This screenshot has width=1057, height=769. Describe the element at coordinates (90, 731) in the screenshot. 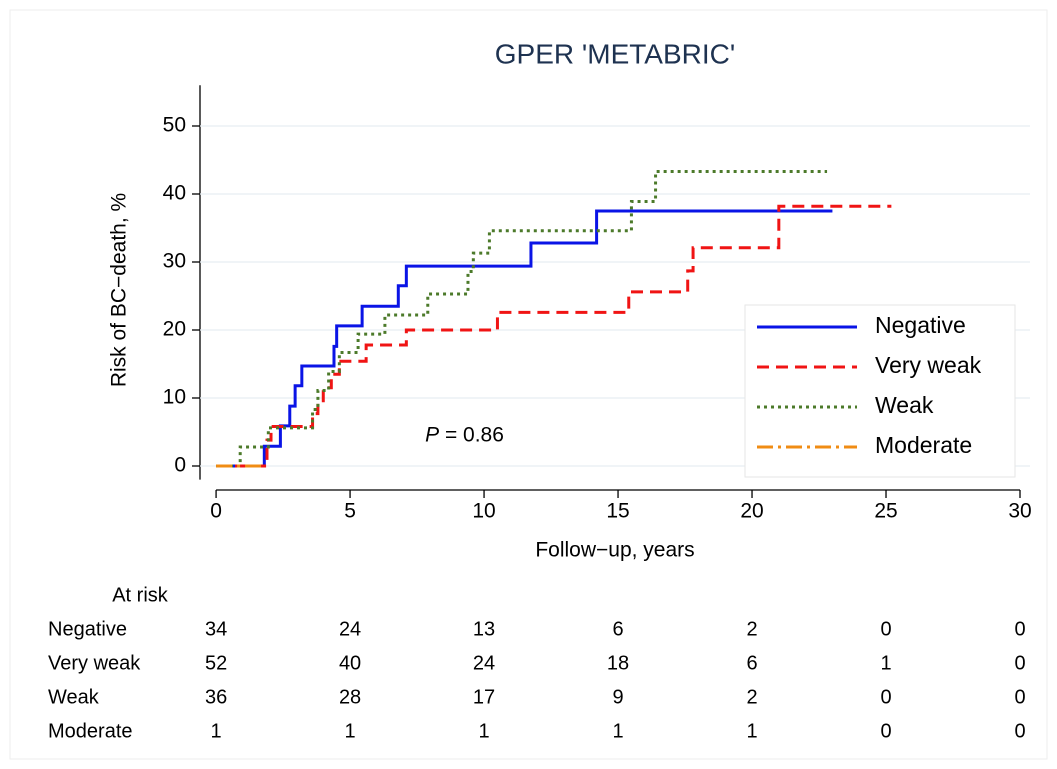

I see `at-risk-name: Moderate` at that location.